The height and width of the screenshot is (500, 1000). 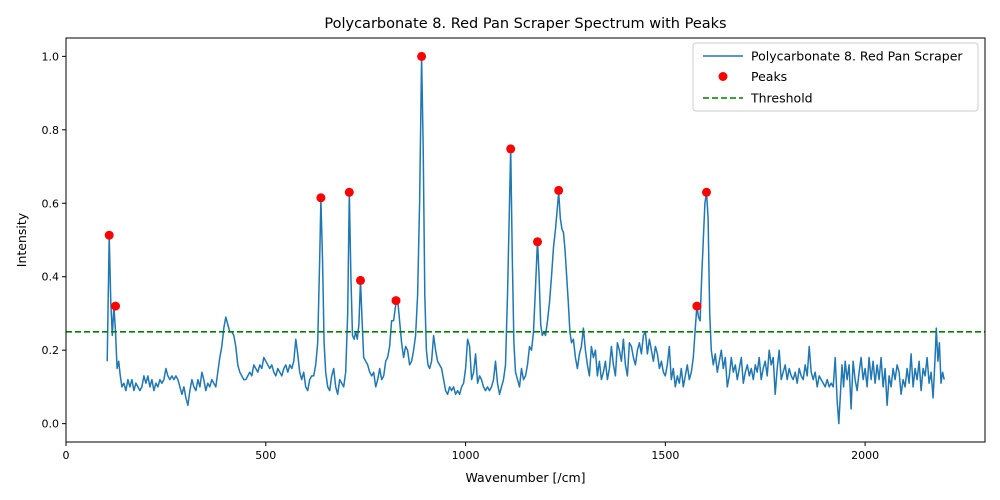 What do you see at coordinates (51, 130) in the screenshot?
I see `y-tick-label: 0.8` at bounding box center [51, 130].